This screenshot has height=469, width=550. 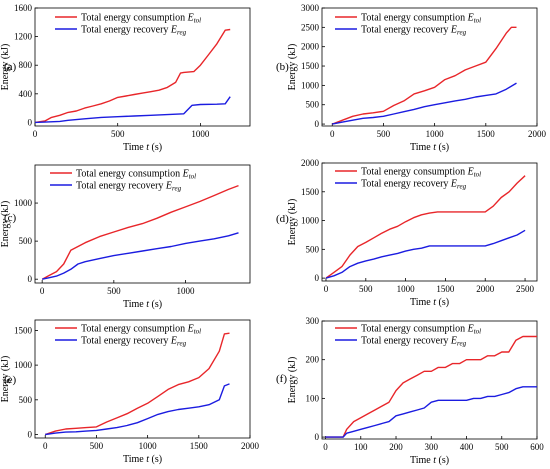 I want to click on x-tick-label: 100, so click(x=361, y=447).